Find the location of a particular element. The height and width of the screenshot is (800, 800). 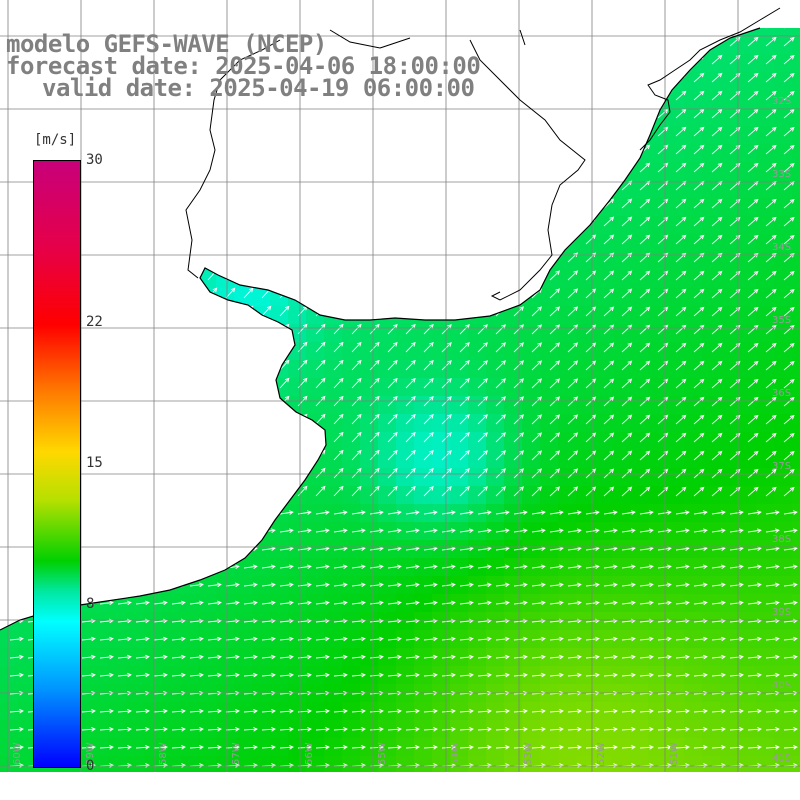

longitude-label: 53W is located at coordinates (528, 753).